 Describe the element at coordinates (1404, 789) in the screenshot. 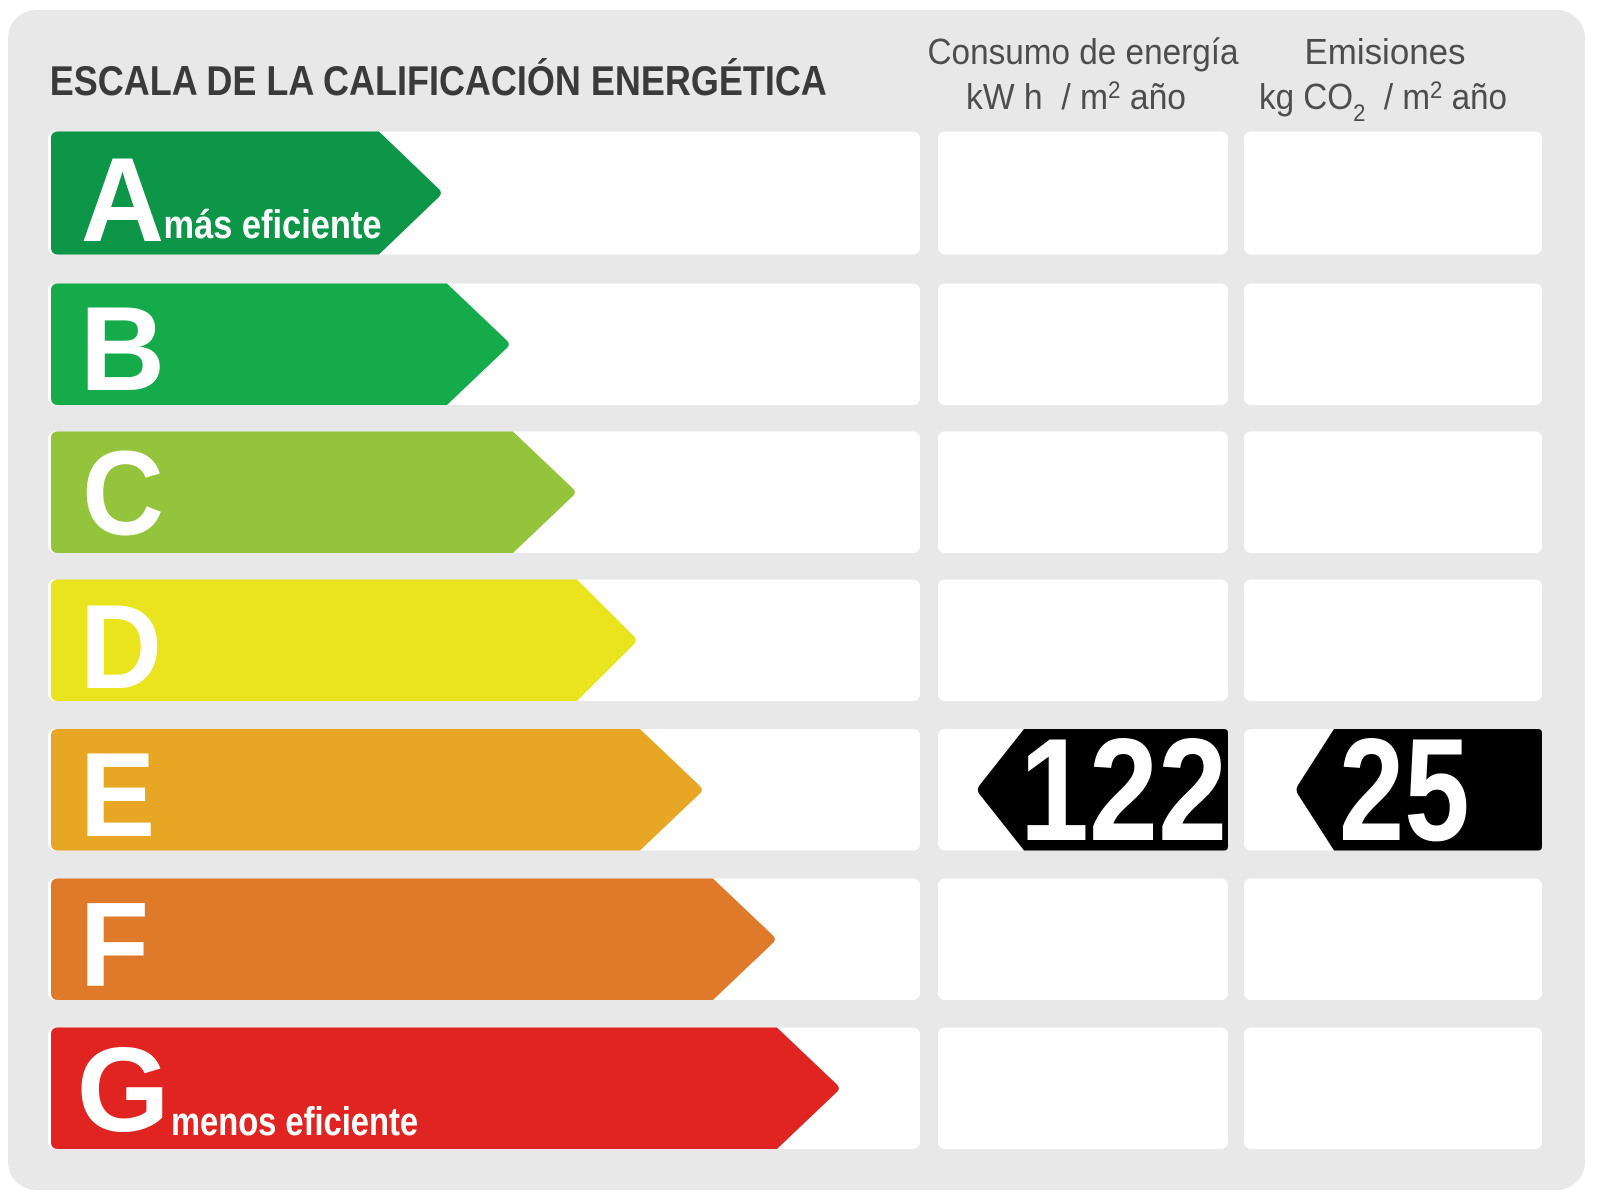

I see `svg-text: 25` at that location.